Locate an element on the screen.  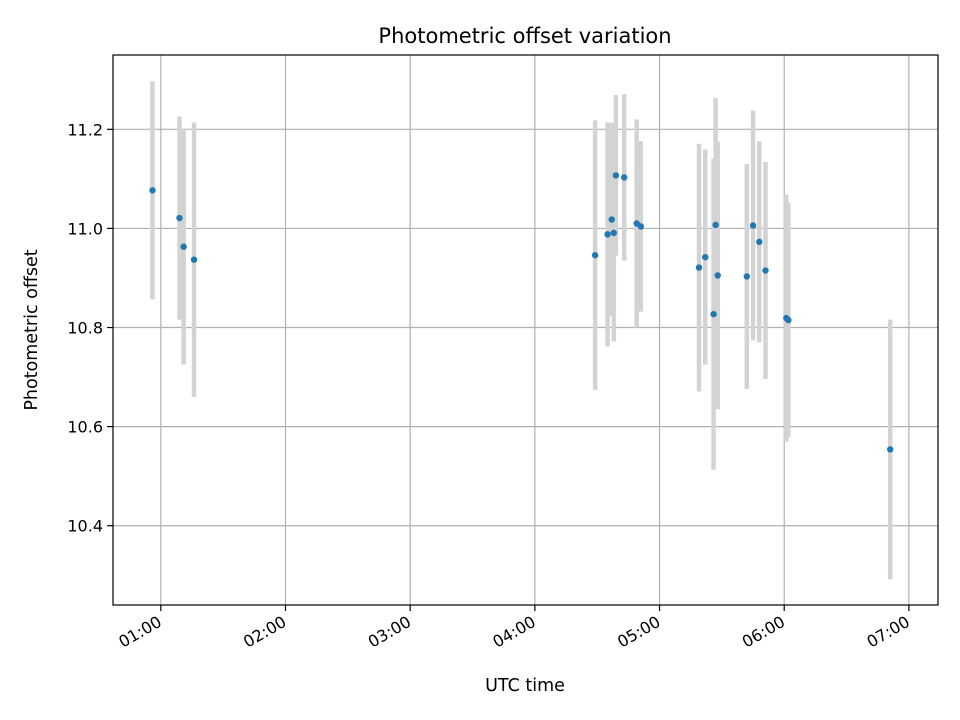
y-tick-label: 10.4 is located at coordinates (85, 526).